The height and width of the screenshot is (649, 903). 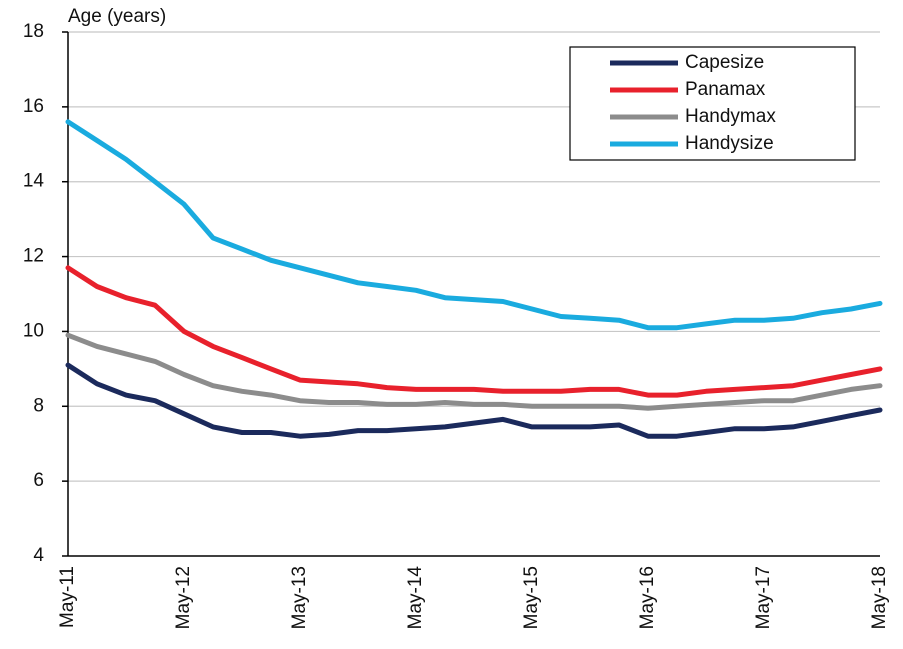 What do you see at coordinates (729, 143) in the screenshot?
I see `legend-label: Handysize` at bounding box center [729, 143].